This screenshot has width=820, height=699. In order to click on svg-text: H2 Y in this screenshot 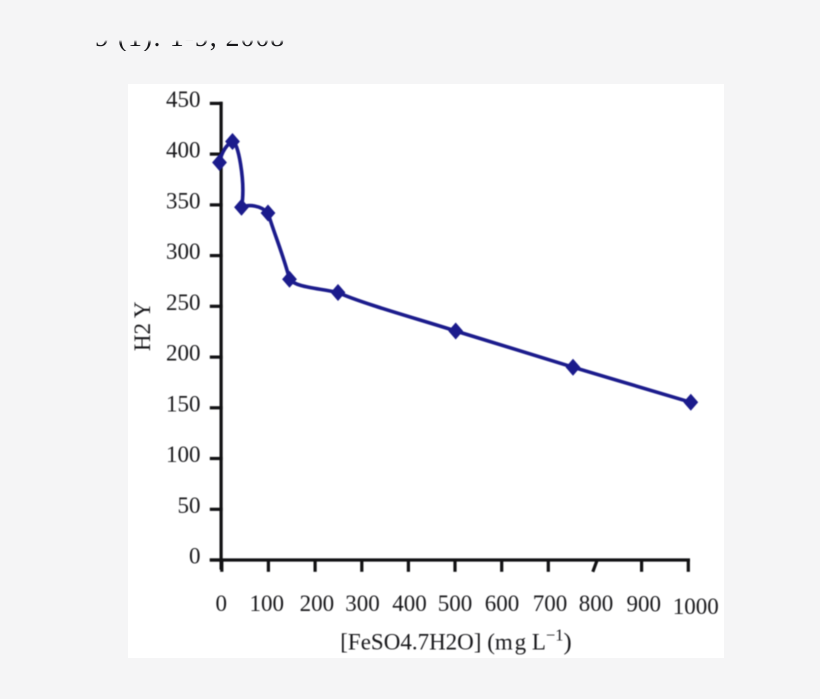, I will do `click(142, 326)`.